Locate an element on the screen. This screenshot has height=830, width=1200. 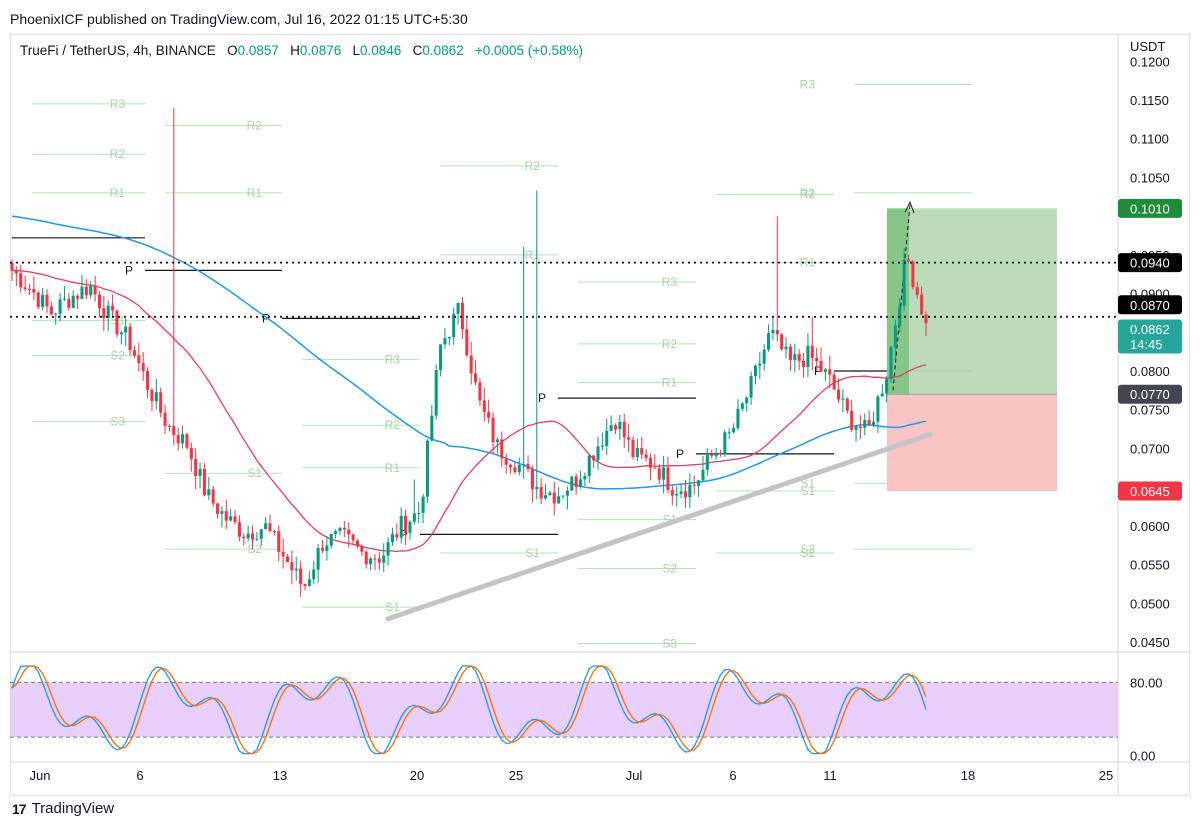
time-tick-label: 6 is located at coordinates (139, 775).